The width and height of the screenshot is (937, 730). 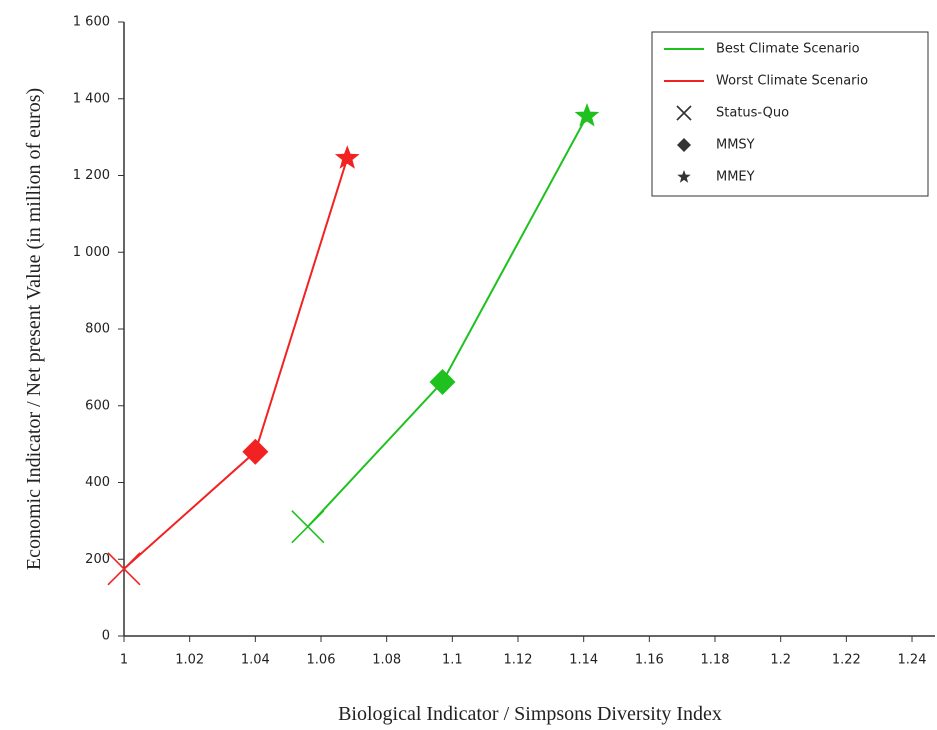 I want to click on x-tick-label: 1.22, so click(x=846, y=660).